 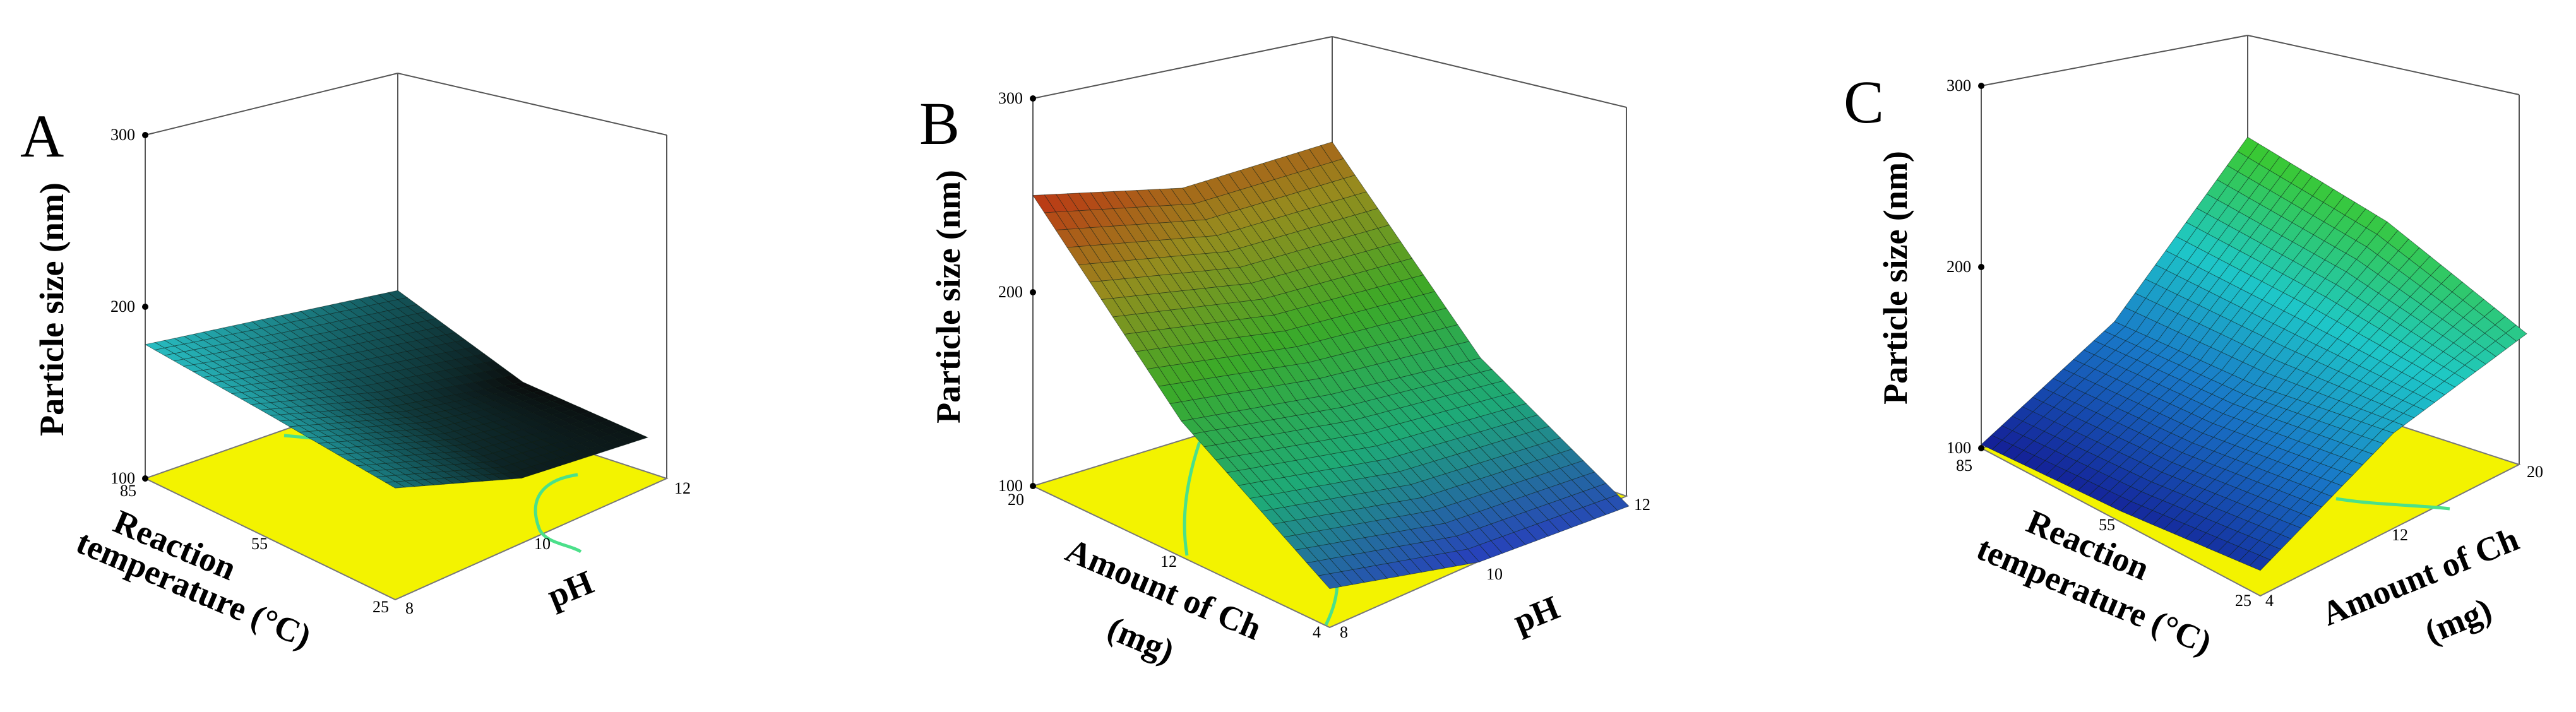 What do you see at coordinates (682, 488) in the screenshot?
I see `panel-a-y-tick: 12` at bounding box center [682, 488].